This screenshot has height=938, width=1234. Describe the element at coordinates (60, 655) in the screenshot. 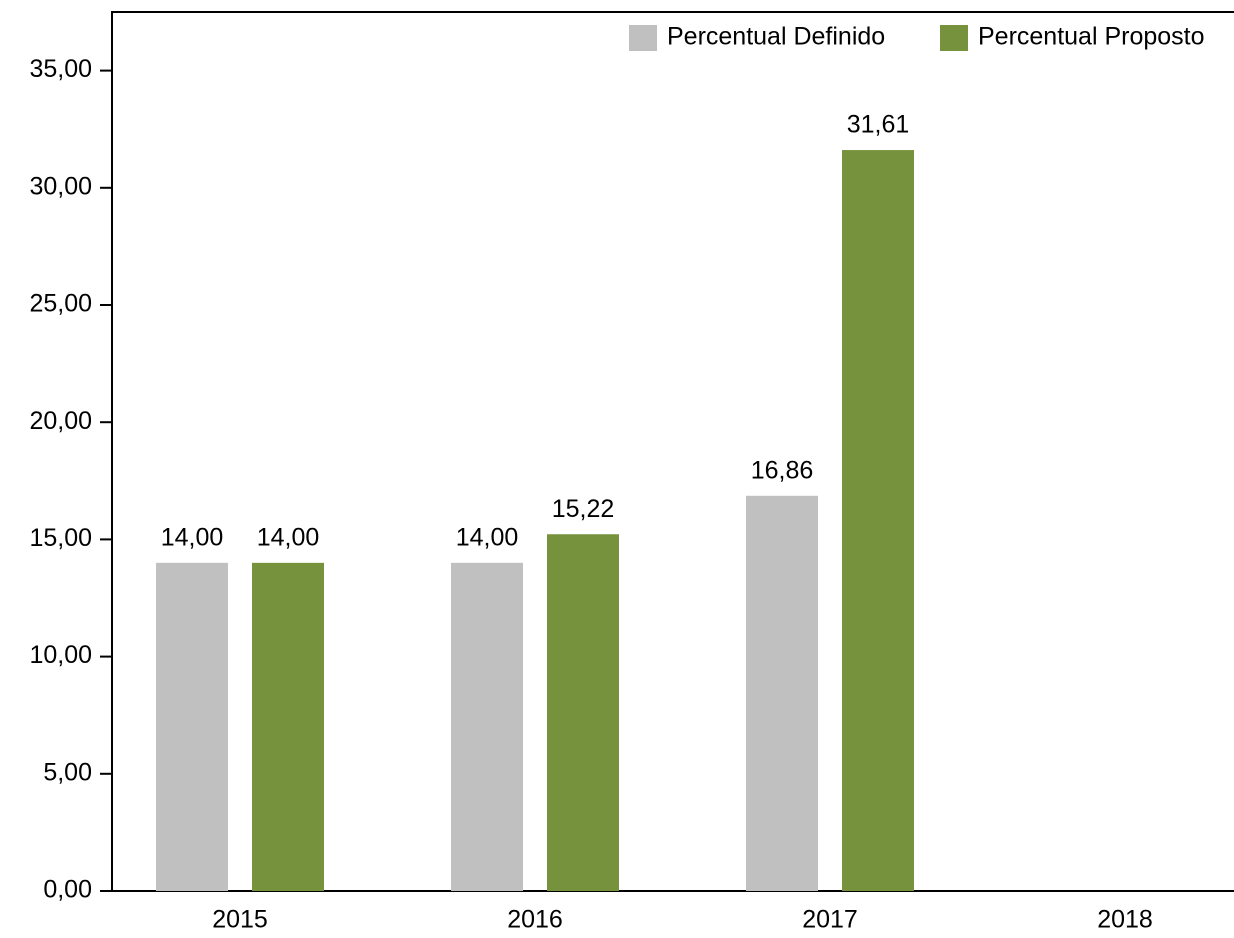

I see `y-tick-label: 10,00` at that location.